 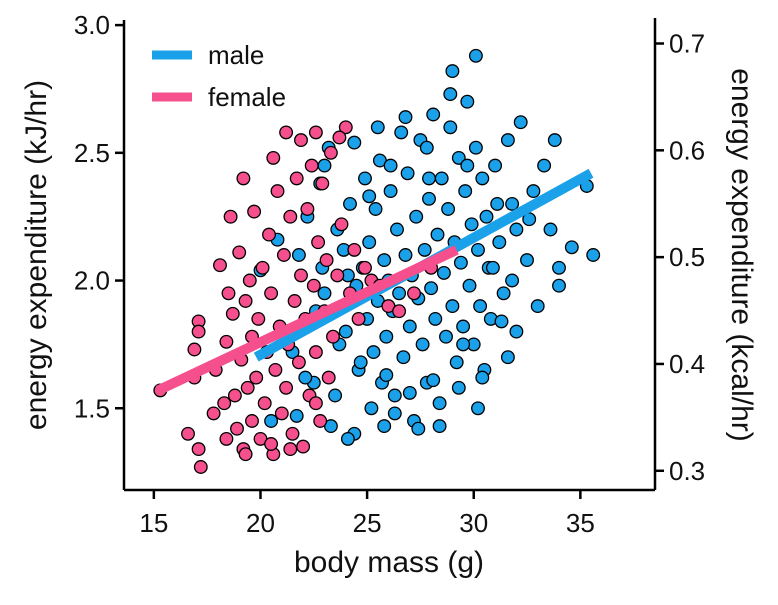 What do you see at coordinates (389, 562) in the screenshot?
I see `x-axis-title: body mass (g)` at bounding box center [389, 562].